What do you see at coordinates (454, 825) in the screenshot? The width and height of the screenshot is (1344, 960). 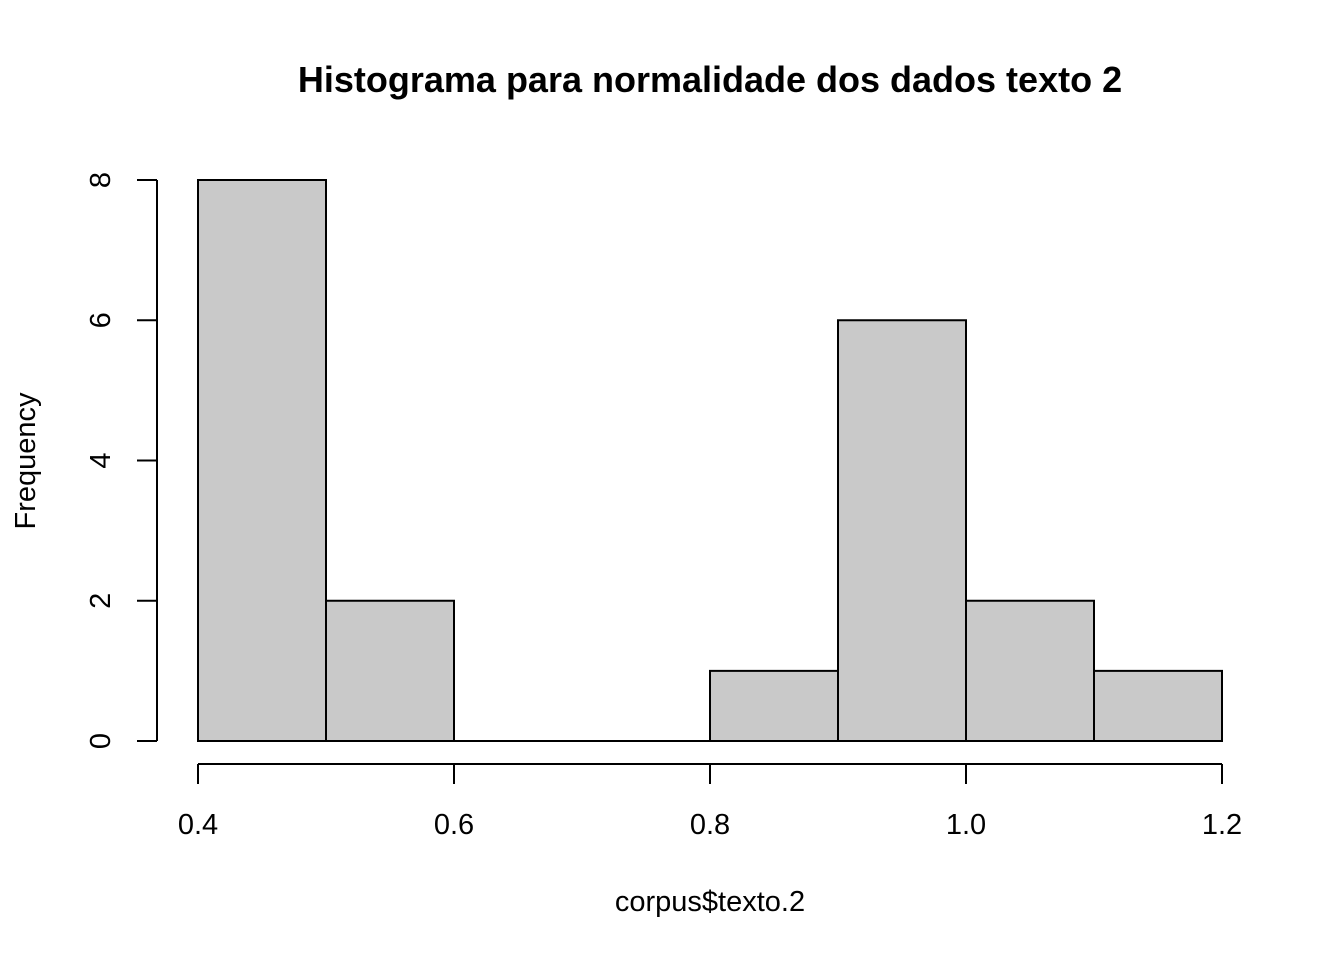 I see `x-tick-label: 0.6` at bounding box center [454, 825].